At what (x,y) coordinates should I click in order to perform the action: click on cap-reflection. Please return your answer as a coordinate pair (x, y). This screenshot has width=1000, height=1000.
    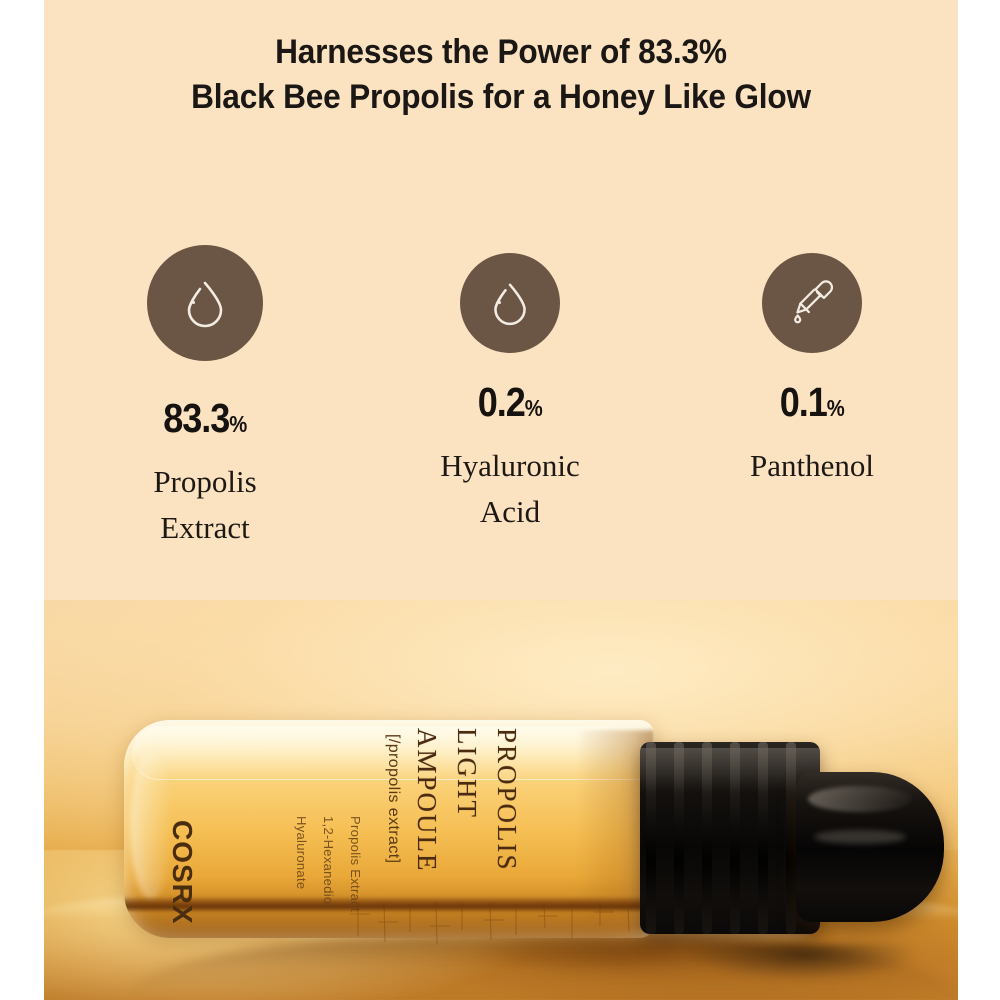
    Looking at the image, I should click on (801, 970).